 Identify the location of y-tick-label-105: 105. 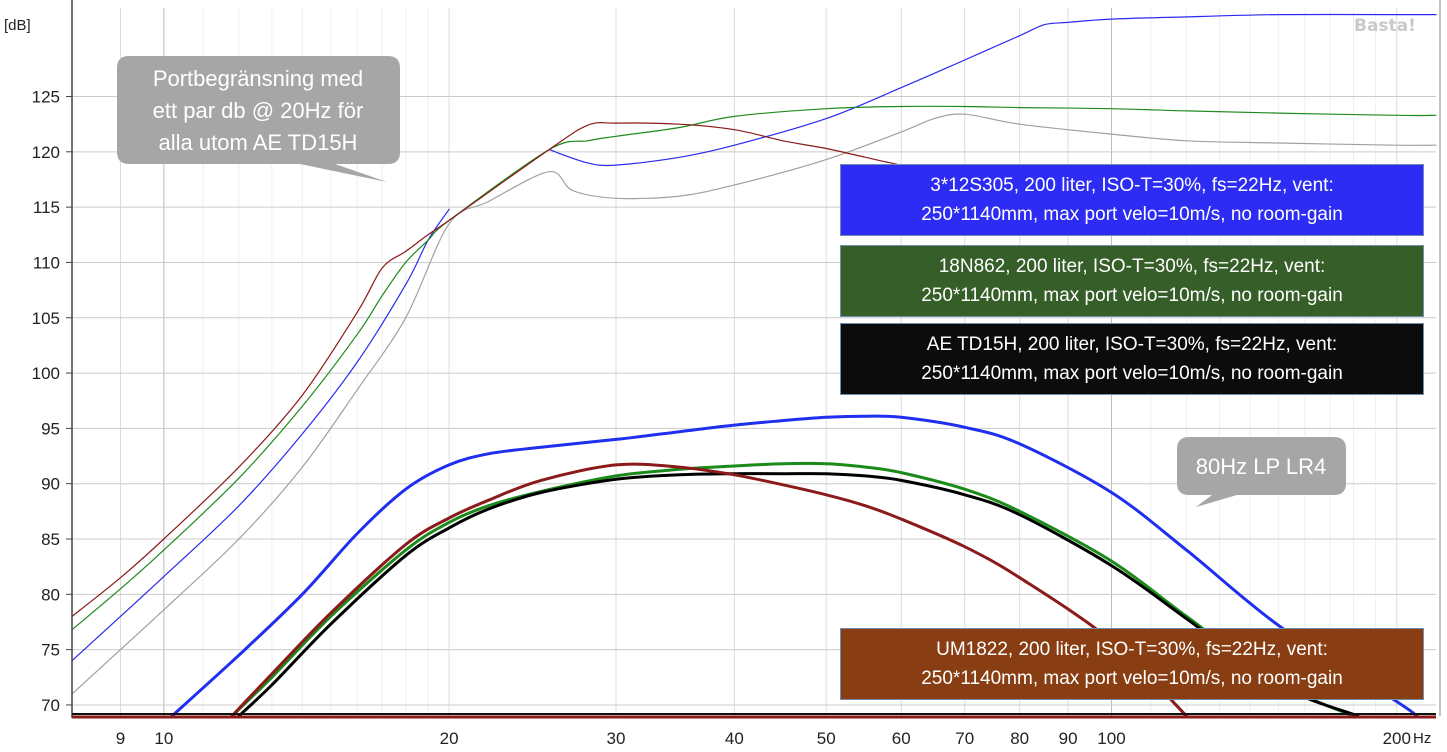
(46, 318).